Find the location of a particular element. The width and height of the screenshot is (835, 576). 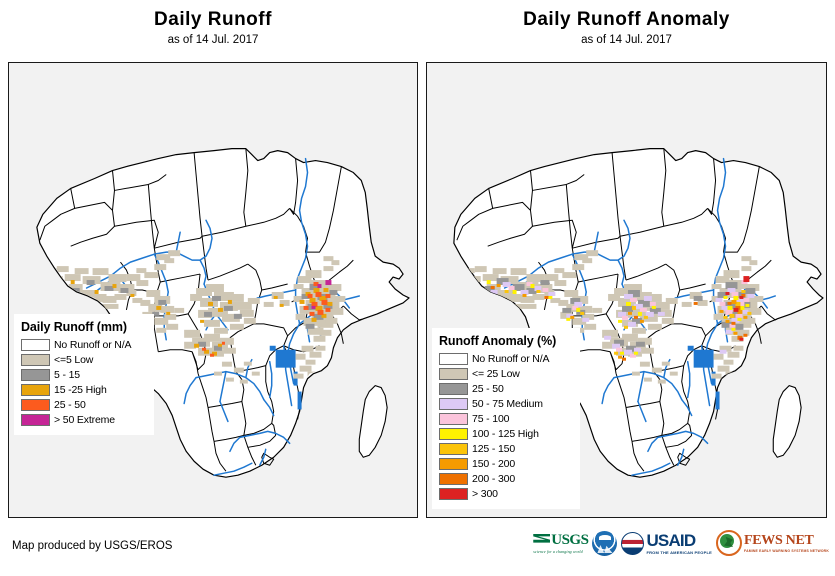

legend-label: 125 - 150 is located at coordinates (494, 448).